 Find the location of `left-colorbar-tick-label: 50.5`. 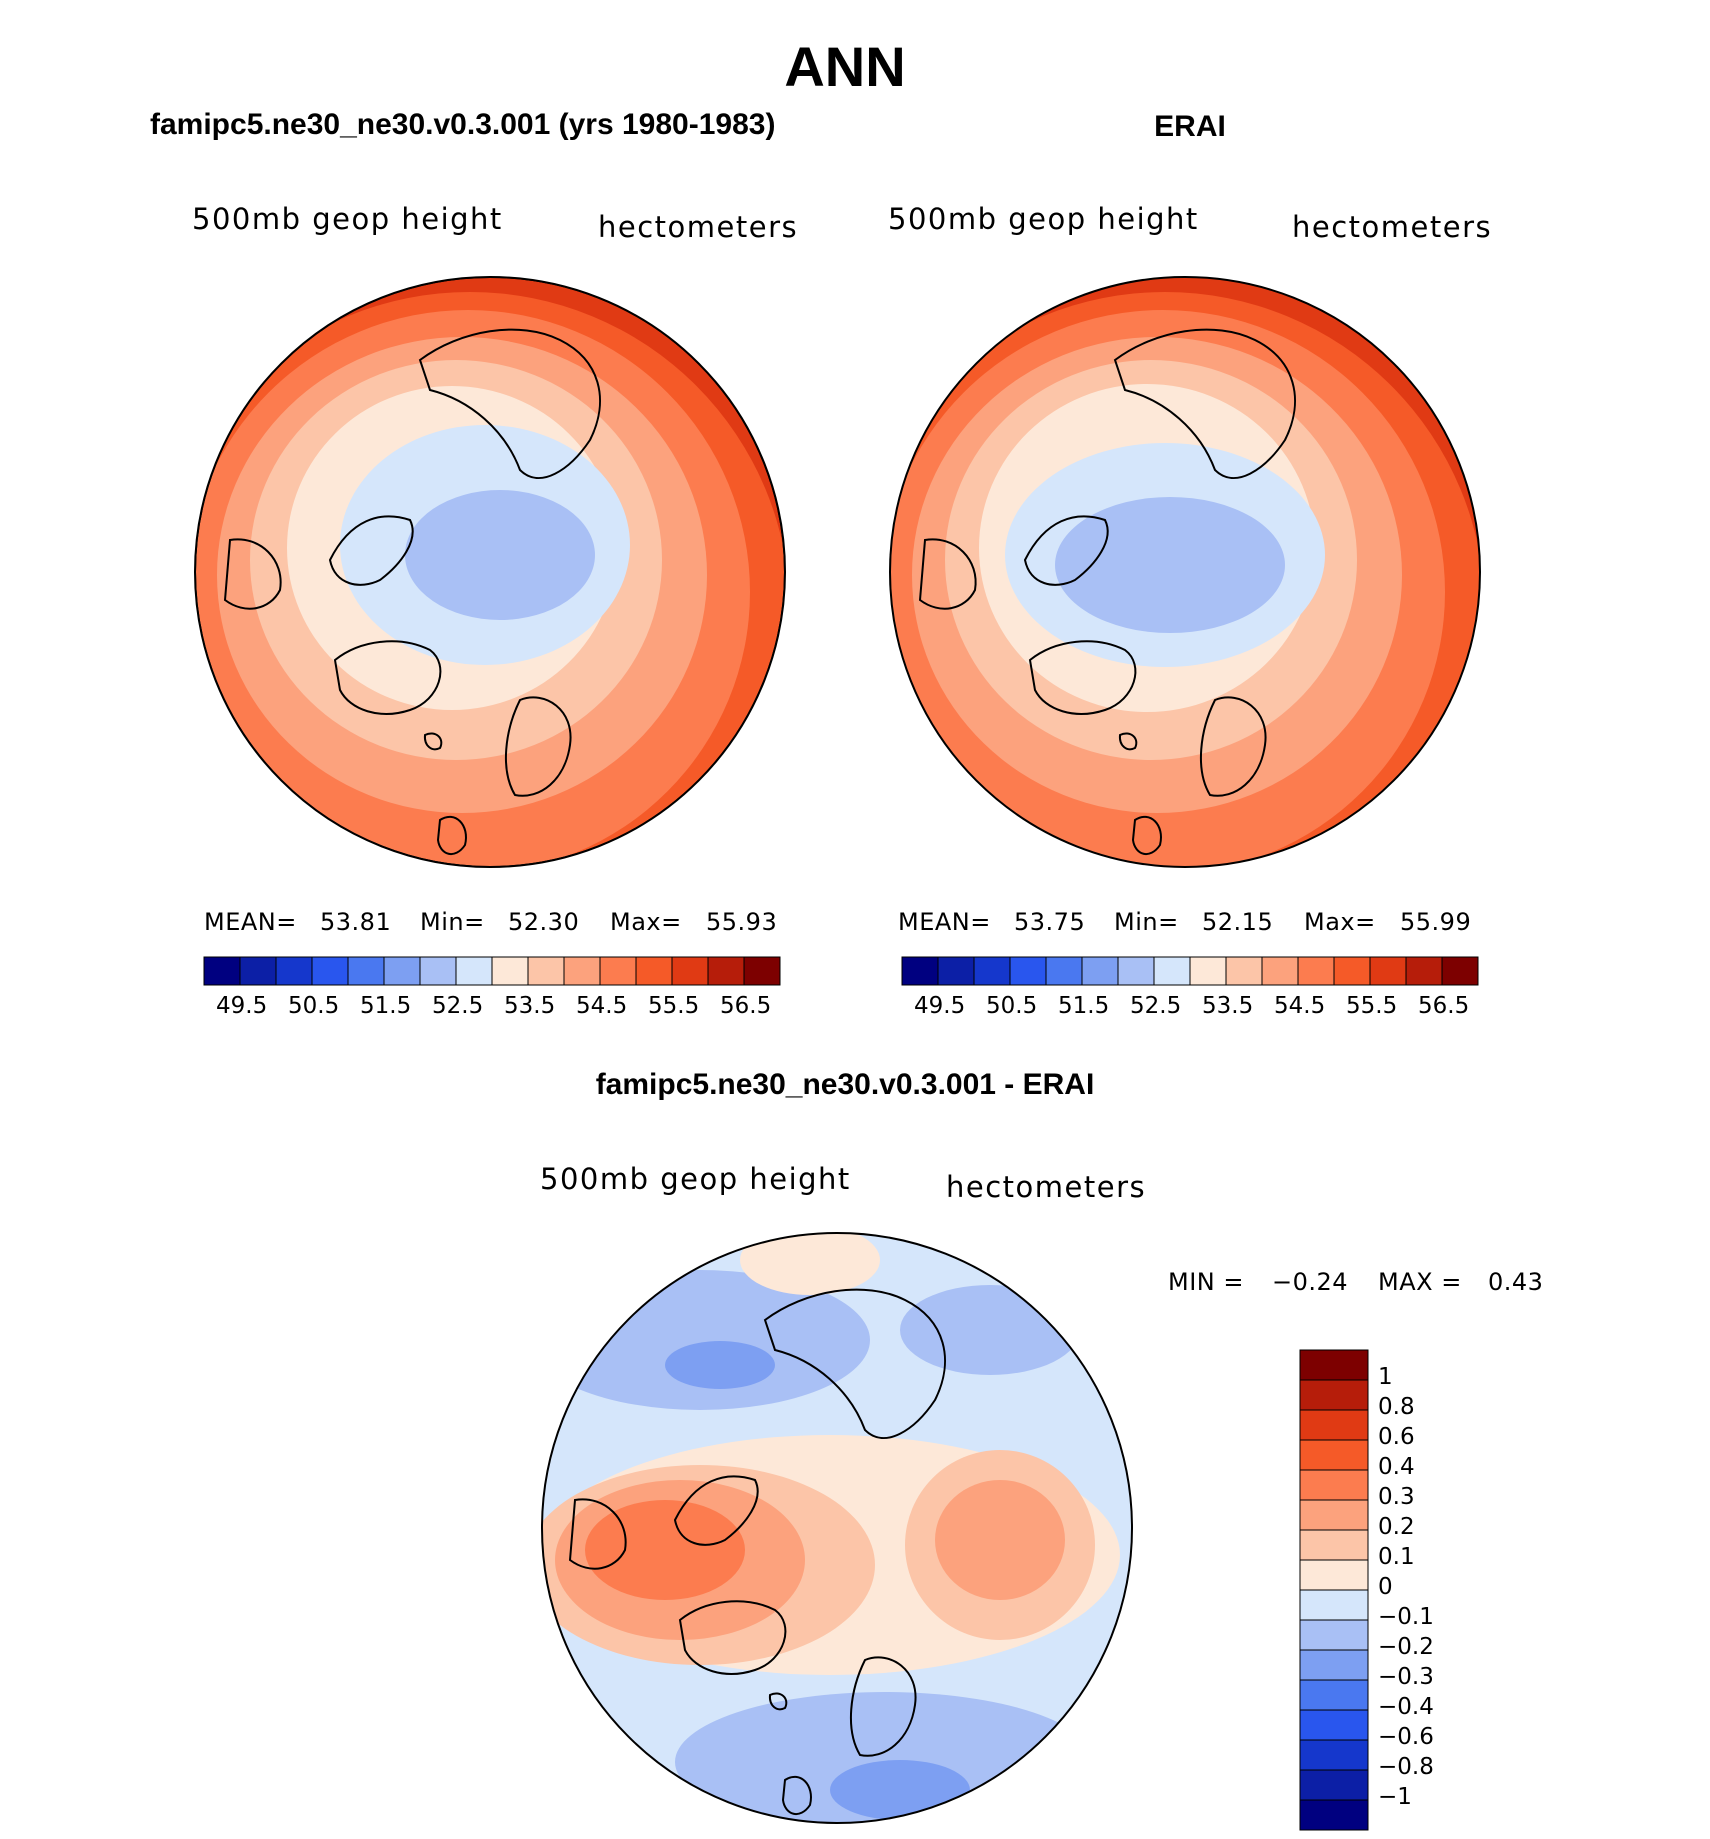

left-colorbar-tick-label: 50.5 is located at coordinates (314, 1006).